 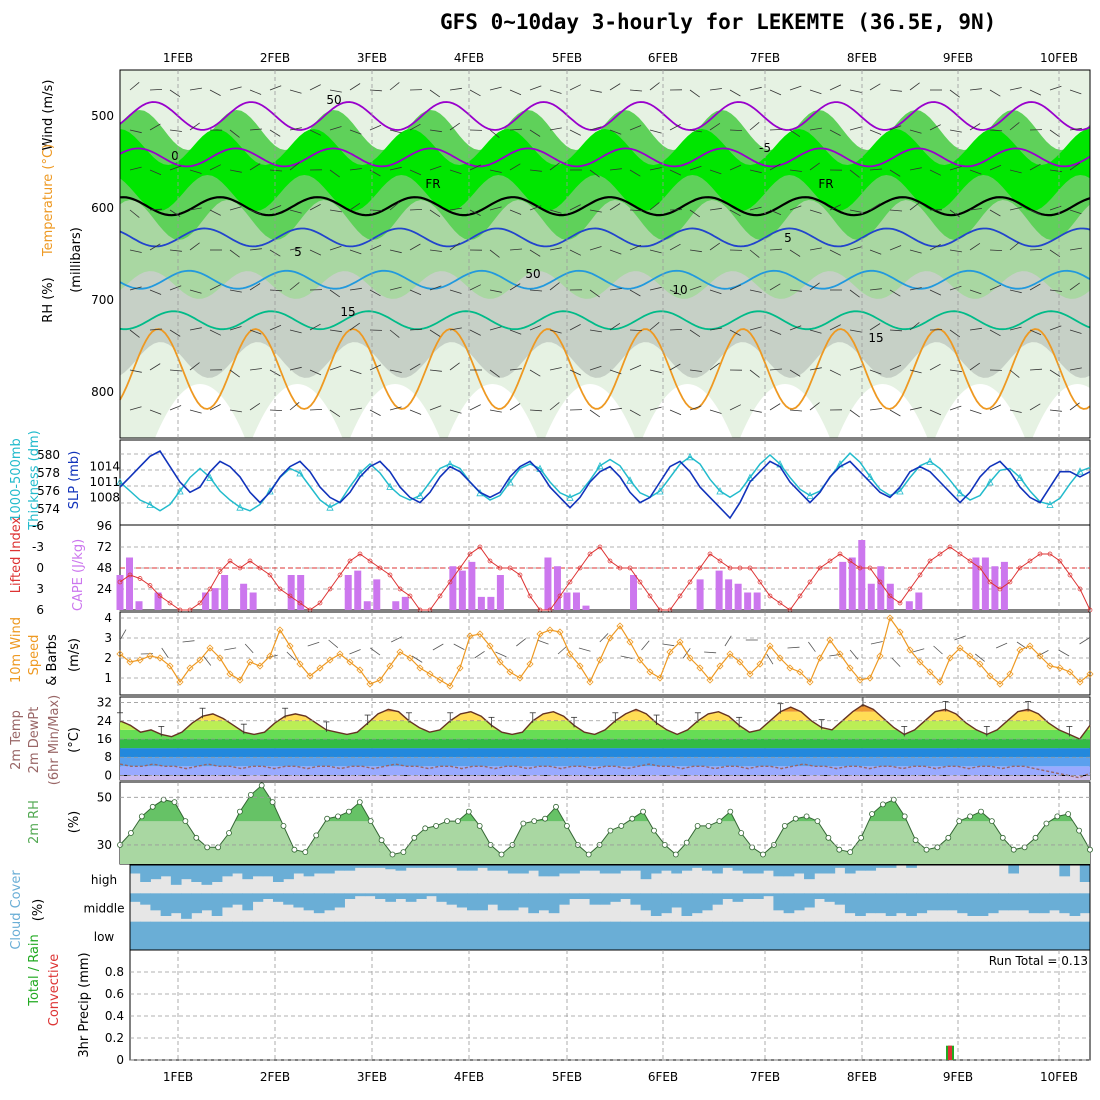 What do you see at coordinates (605, 653) in the screenshot?
I see `panel-wind10m` at bounding box center [605, 653].